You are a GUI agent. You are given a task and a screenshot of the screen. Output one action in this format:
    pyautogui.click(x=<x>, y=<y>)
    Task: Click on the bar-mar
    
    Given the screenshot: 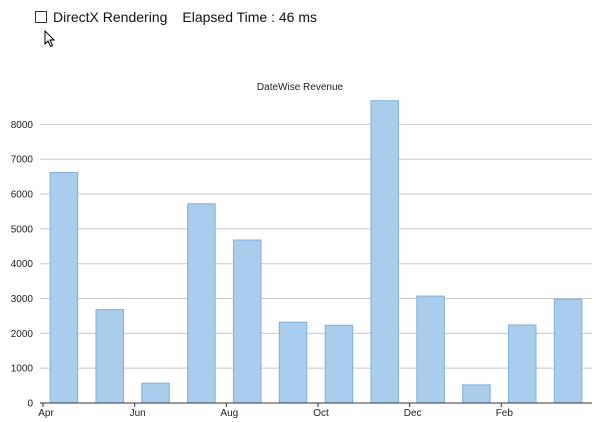 What is the action you would take?
    pyautogui.click(x=568, y=351)
    